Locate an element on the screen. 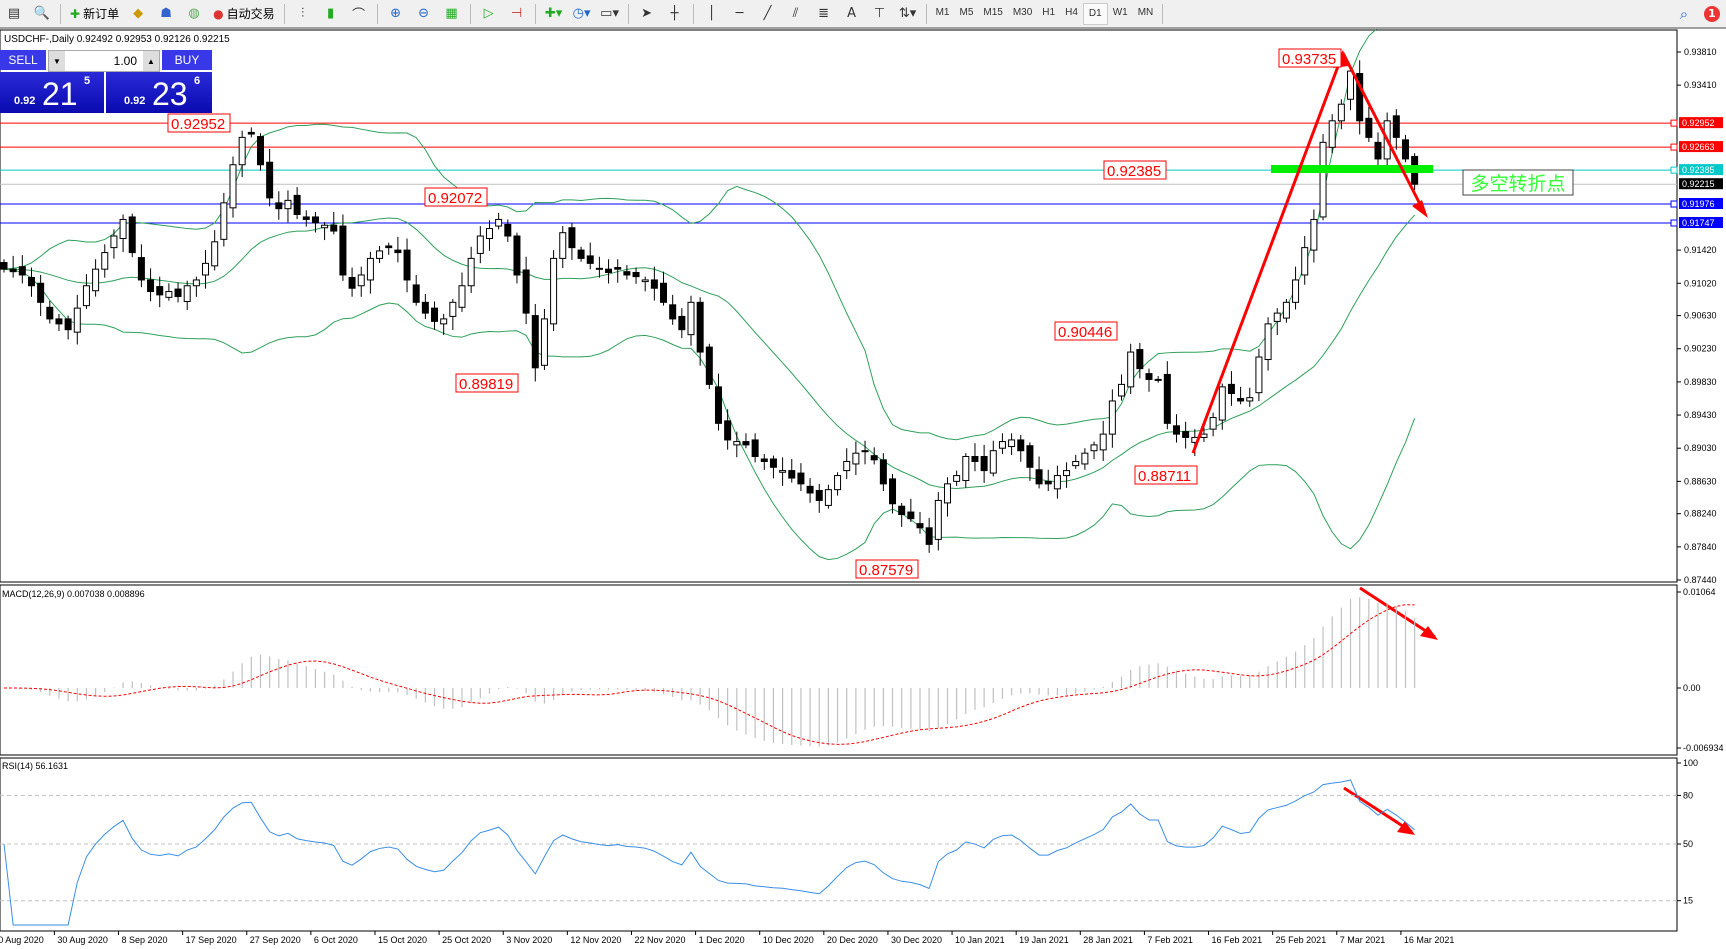 The image size is (1726, 949). vertical-line-icon: │ is located at coordinates (711, 13).